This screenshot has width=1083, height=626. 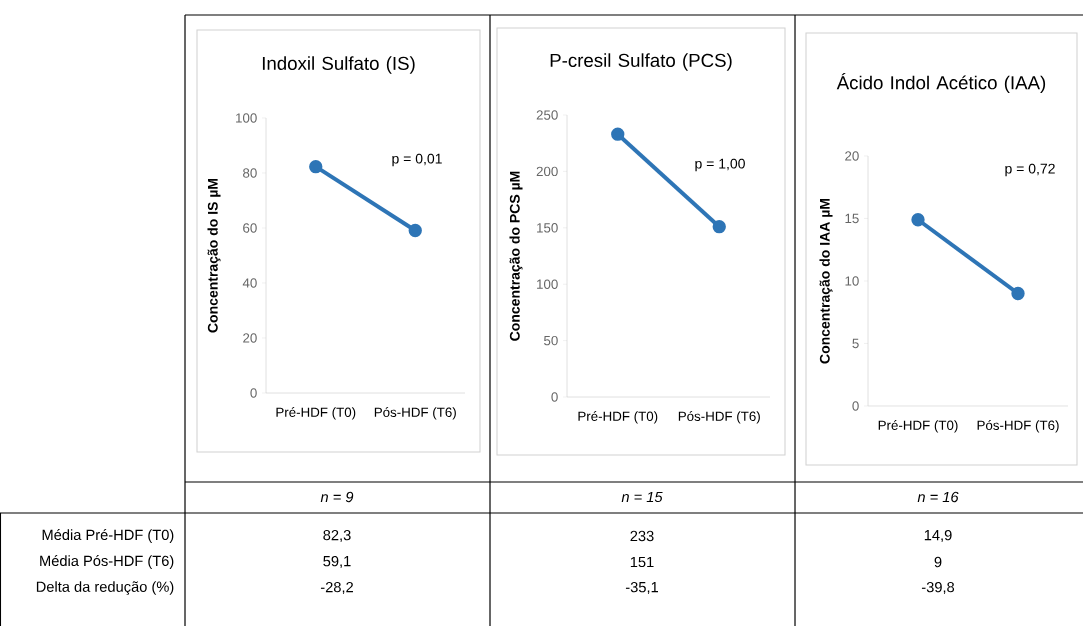 I want to click on text: 14,9, so click(x=938, y=536).